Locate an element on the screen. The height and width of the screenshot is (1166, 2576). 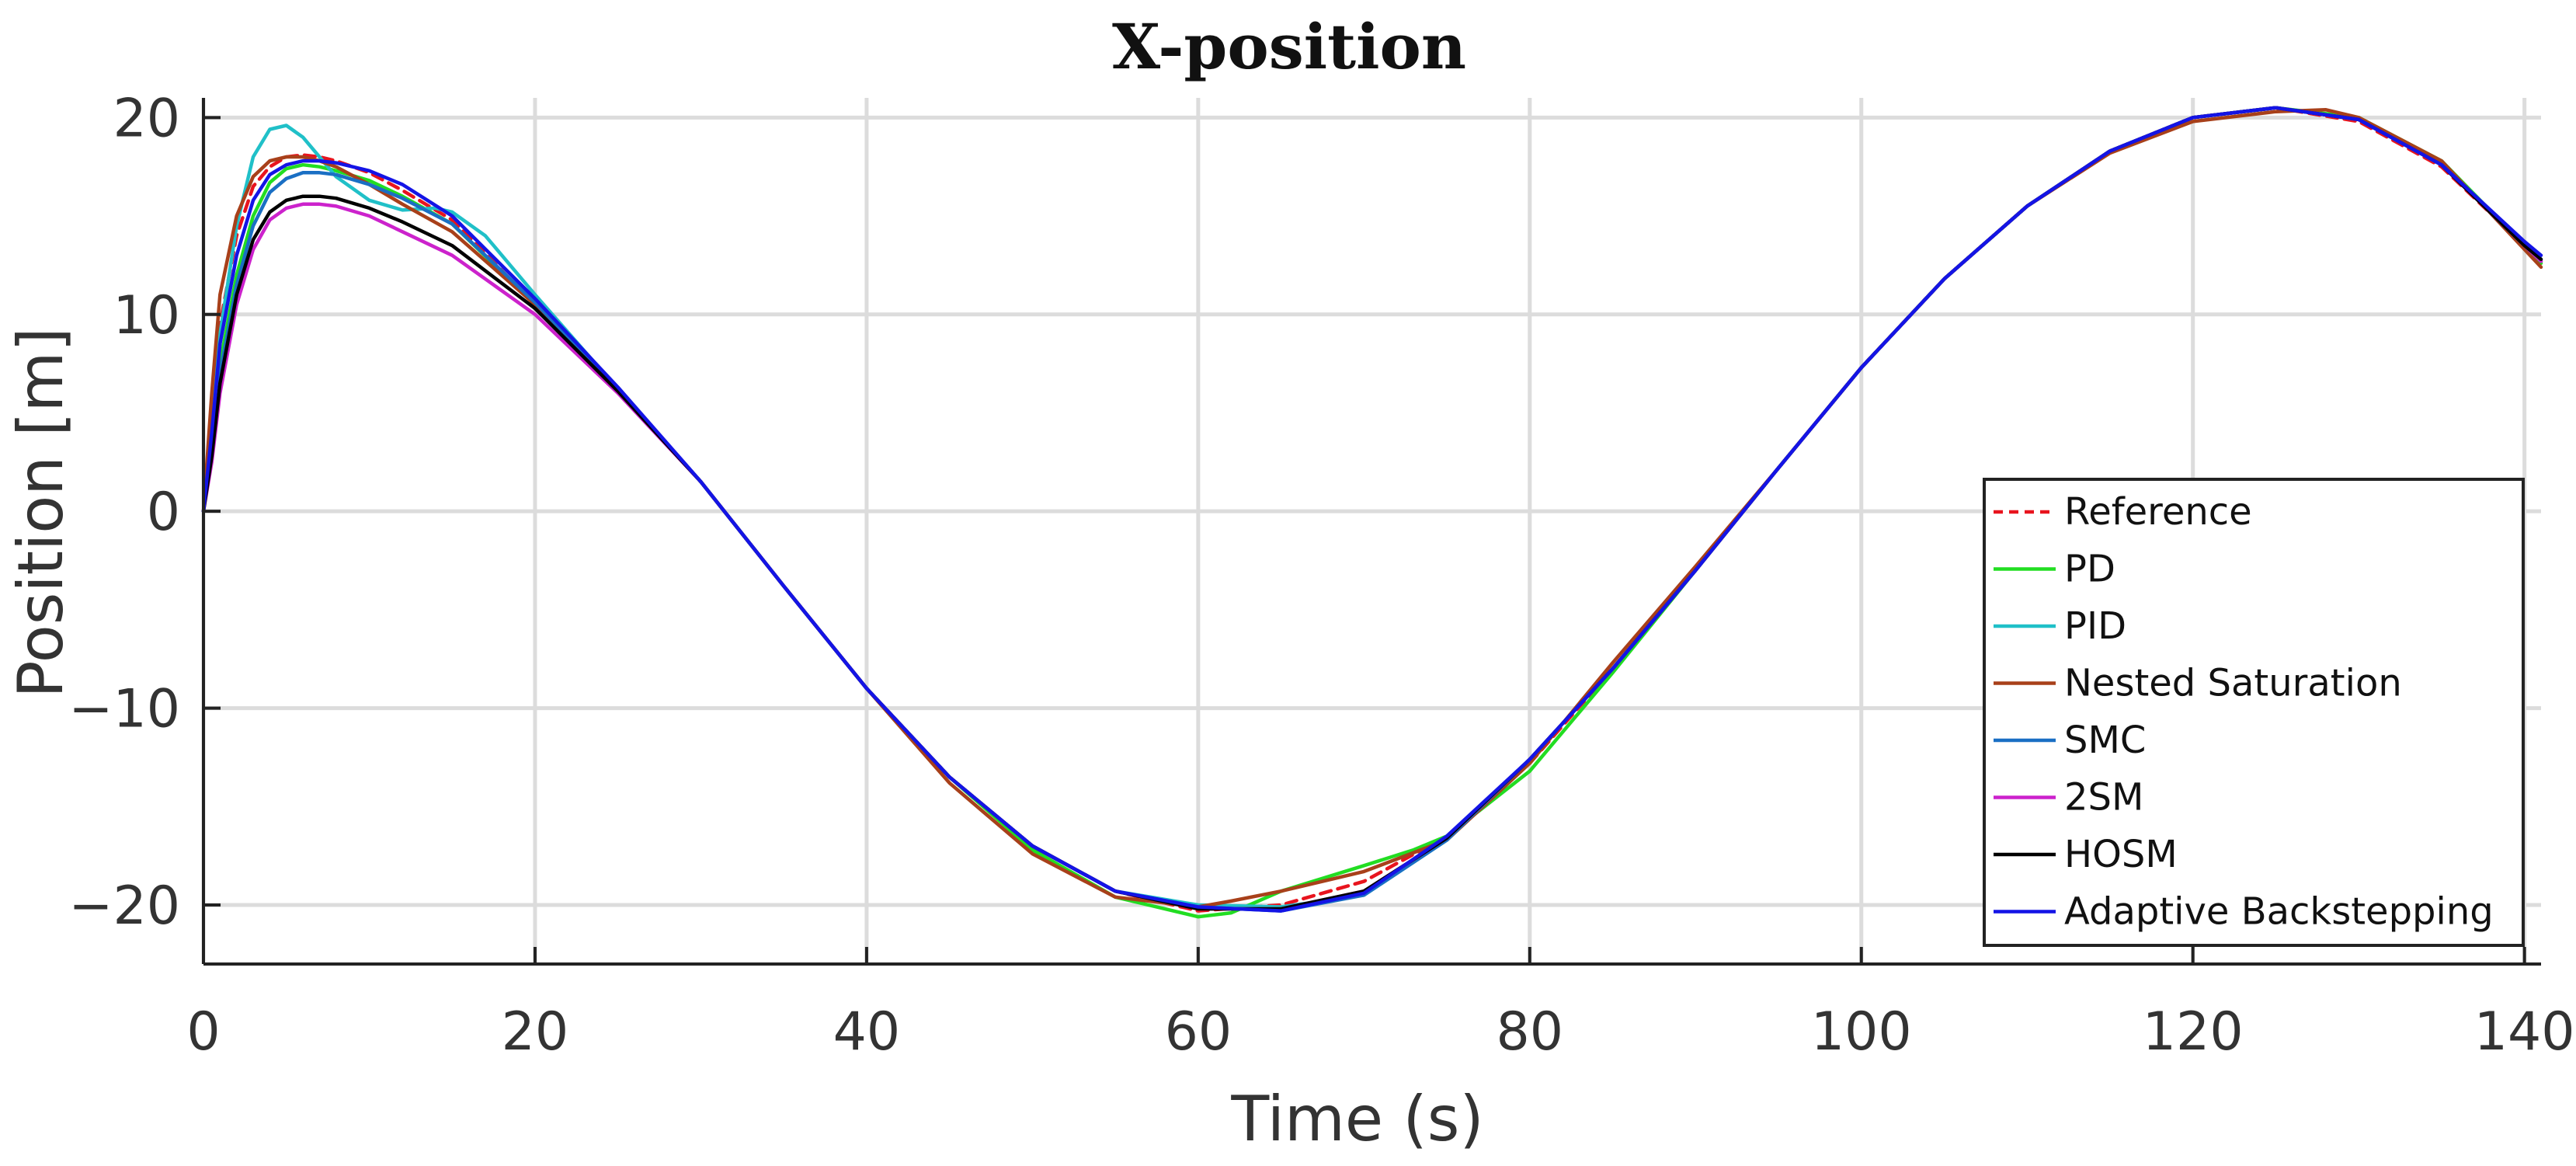
legend-label-6: HOSM is located at coordinates (2121, 855).